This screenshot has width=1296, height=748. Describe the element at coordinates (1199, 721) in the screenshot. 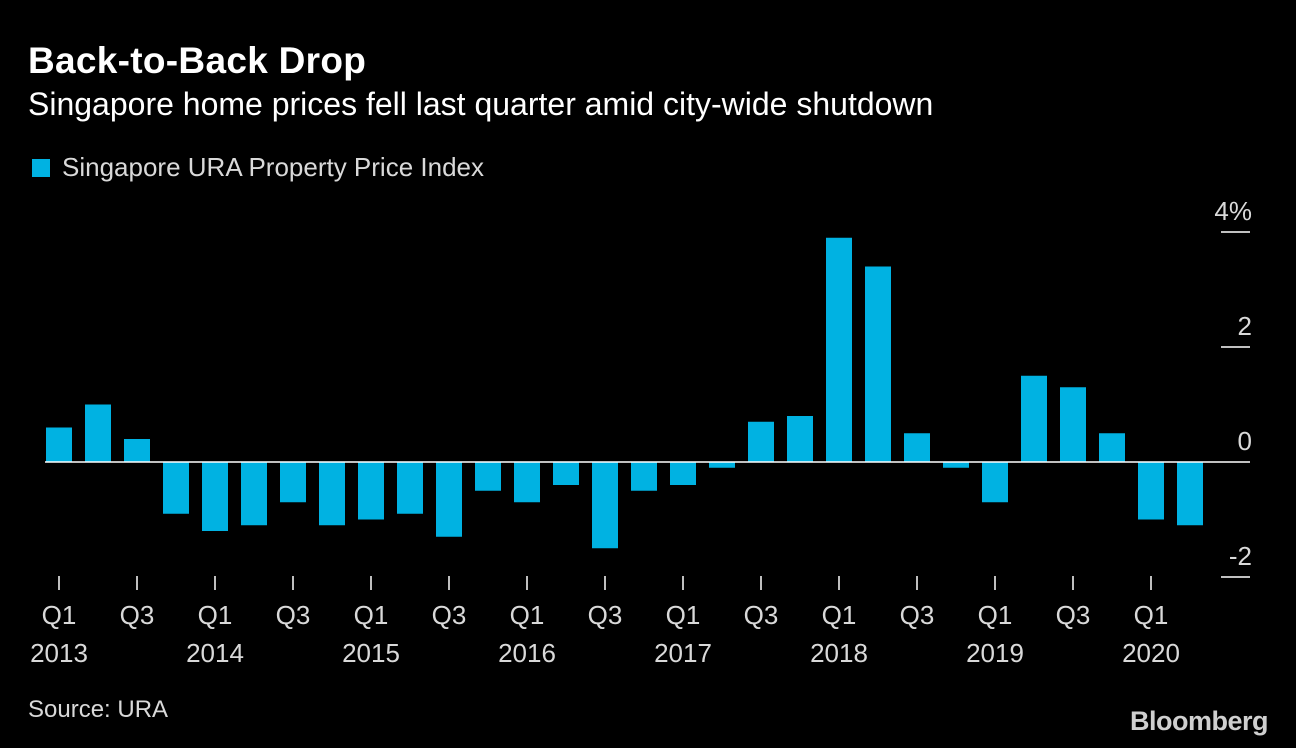

I see `bloomberg-logo: Bloomberg` at that location.